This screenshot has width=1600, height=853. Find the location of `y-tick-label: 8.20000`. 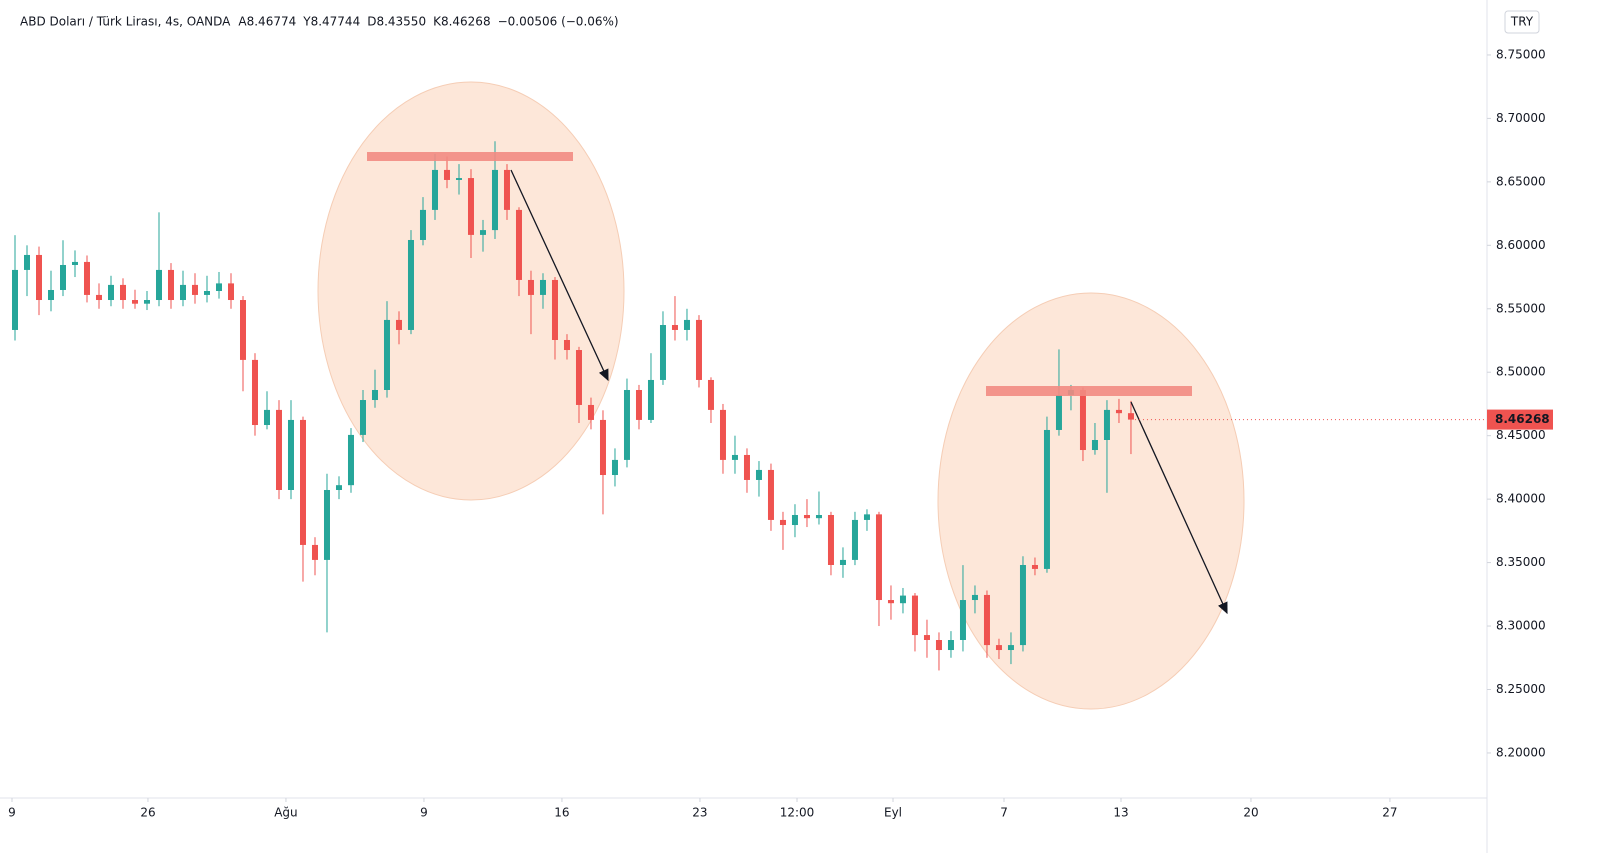

y-tick-label: 8.20000 is located at coordinates (1521, 752).